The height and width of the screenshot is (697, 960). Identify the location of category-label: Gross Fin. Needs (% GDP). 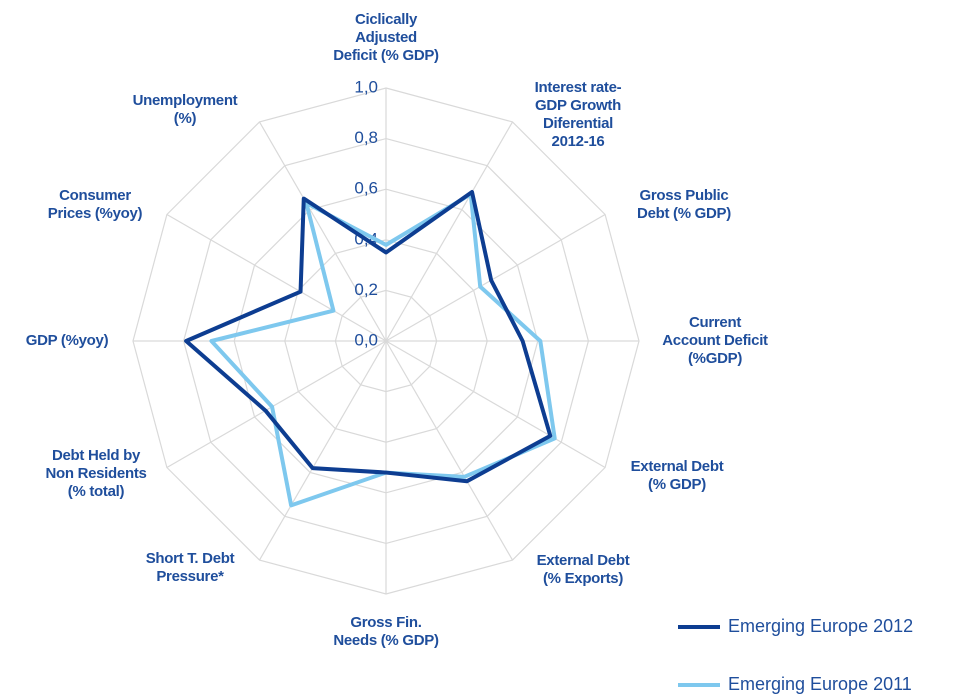
(386, 631).